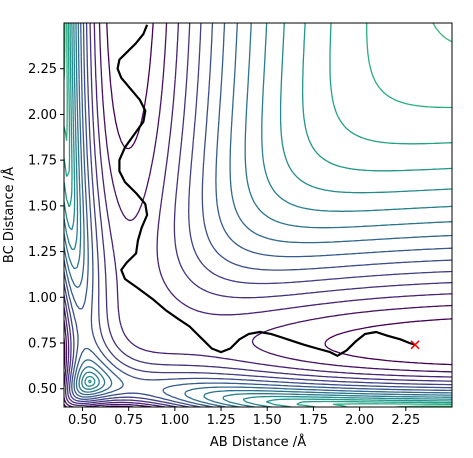  Describe the element at coordinates (42, 344) in the screenshot. I see `y-tick-label: 0.75` at that location.